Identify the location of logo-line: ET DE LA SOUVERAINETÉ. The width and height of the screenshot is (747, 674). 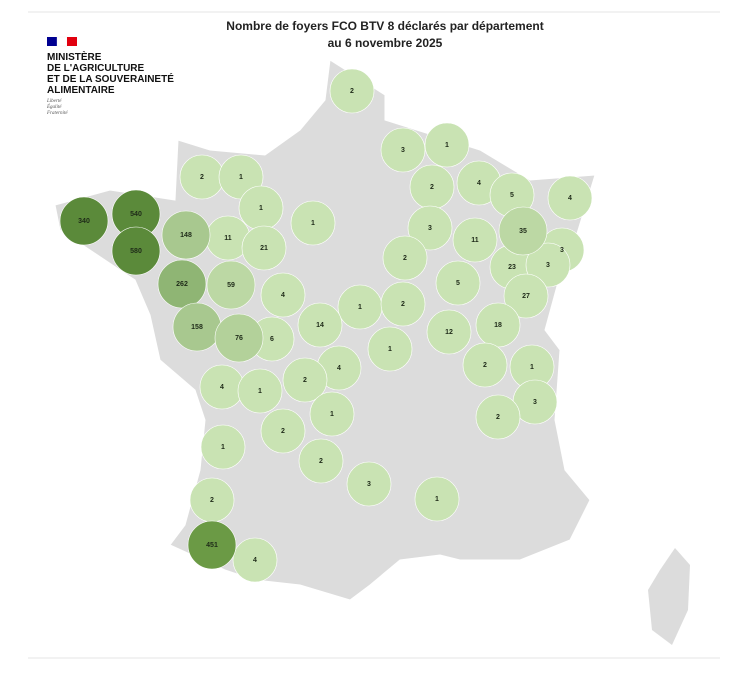
(110, 78).